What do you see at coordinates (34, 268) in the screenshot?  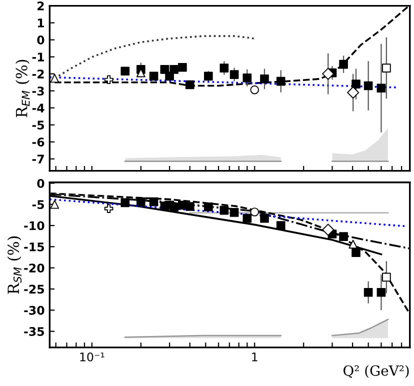 I see `y-tick-label: -20` at bounding box center [34, 268].